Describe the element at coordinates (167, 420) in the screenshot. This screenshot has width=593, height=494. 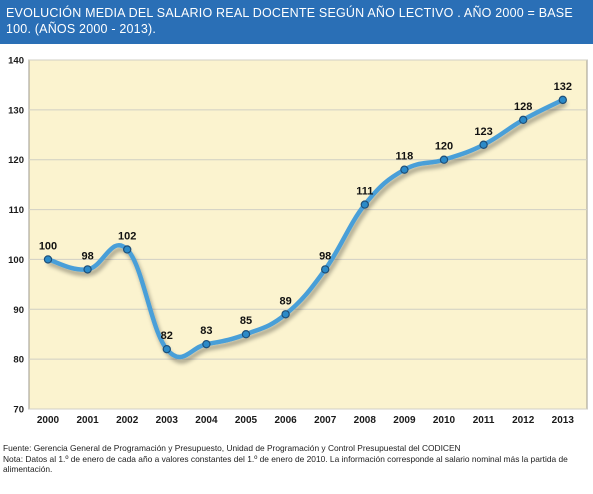
I see `x-tick-label: 2003` at that location.